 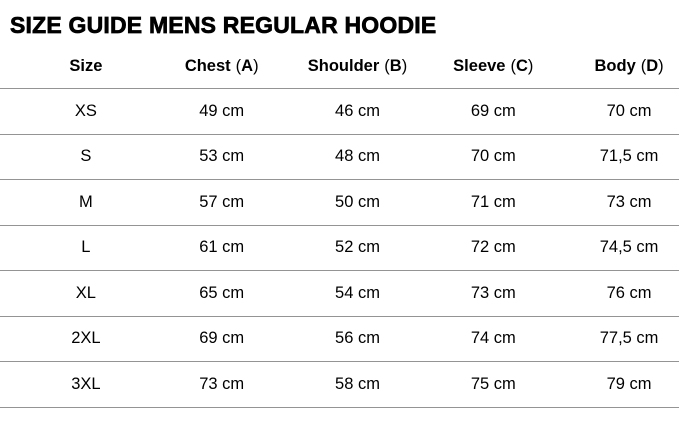 What do you see at coordinates (611, 202) in the screenshot?
I see `cell-body: 73 cm` at bounding box center [611, 202].